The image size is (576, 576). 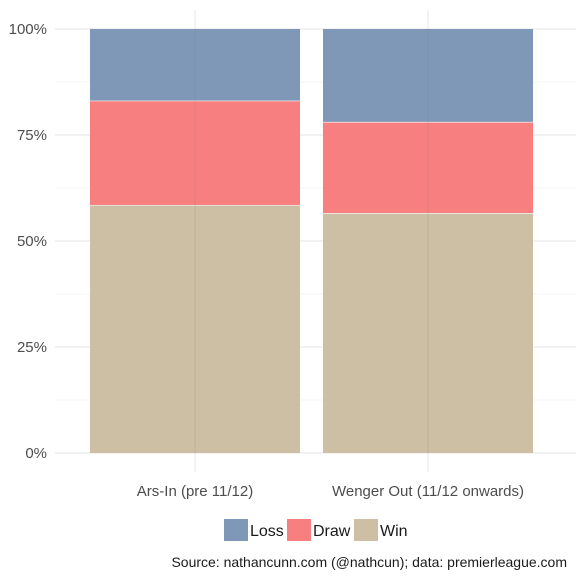 I want to click on y-tick-label: 50%, so click(x=32, y=241).